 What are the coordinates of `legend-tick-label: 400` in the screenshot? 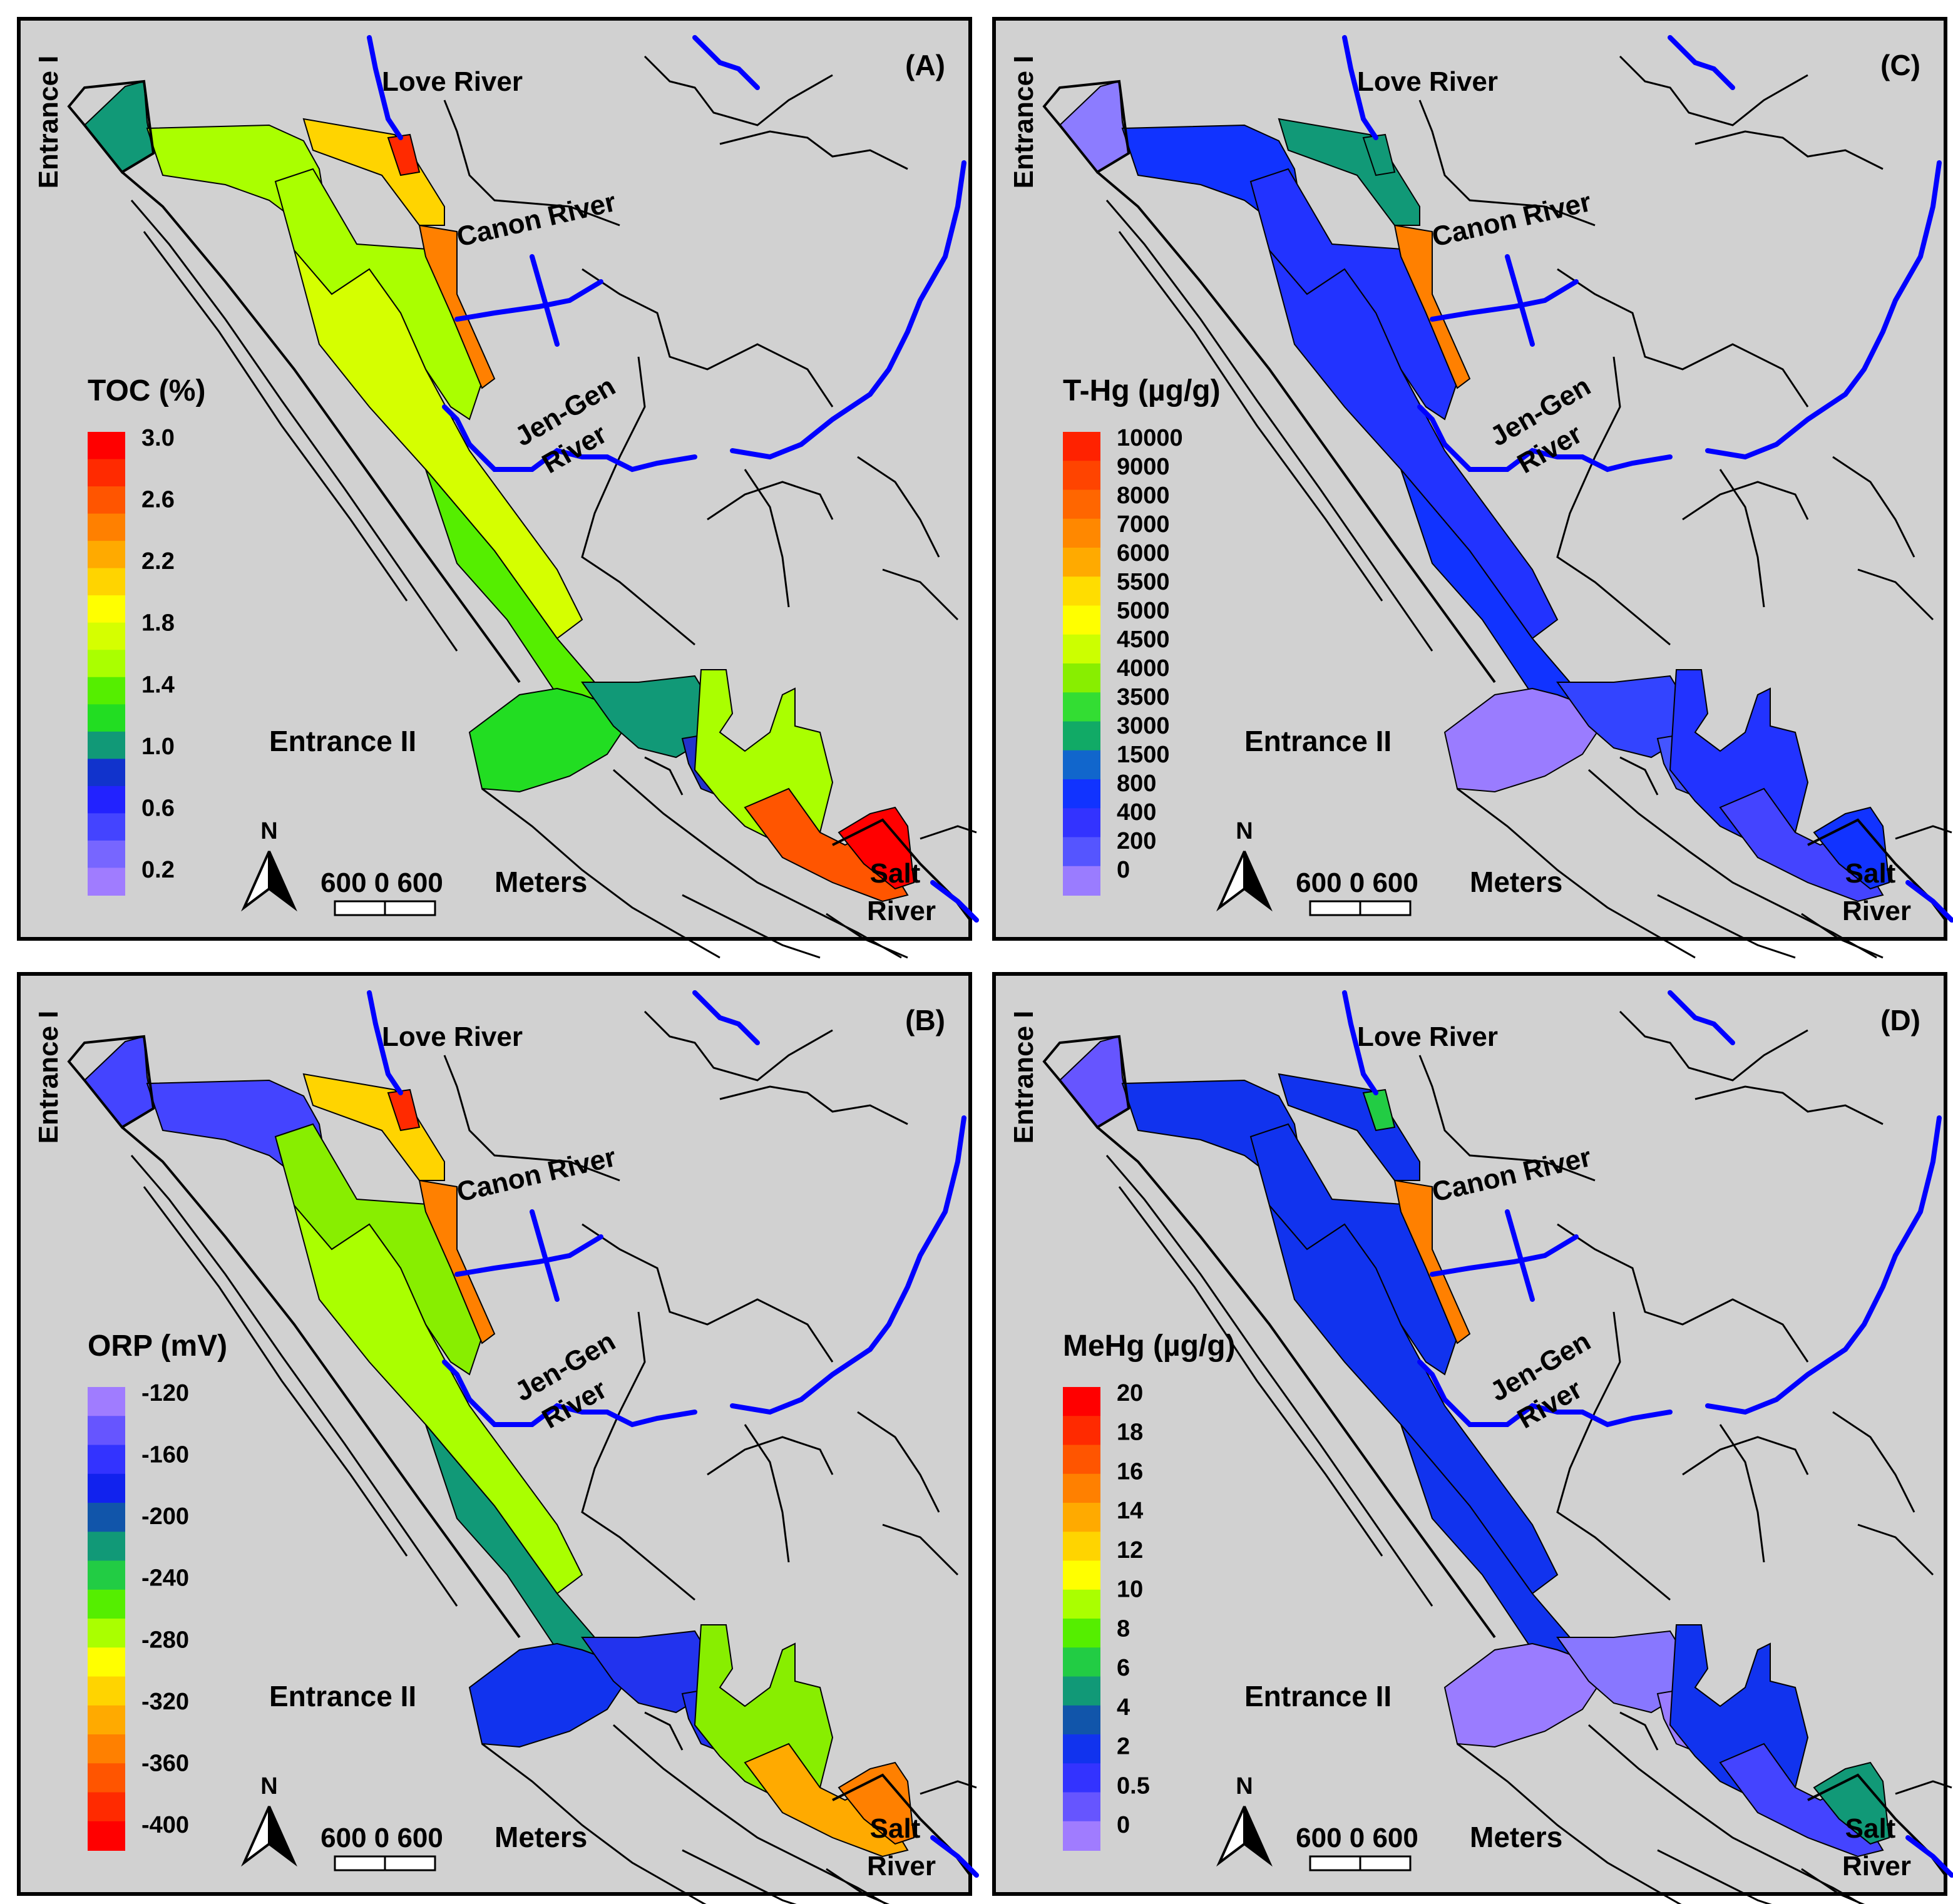 It's located at (1136, 813).